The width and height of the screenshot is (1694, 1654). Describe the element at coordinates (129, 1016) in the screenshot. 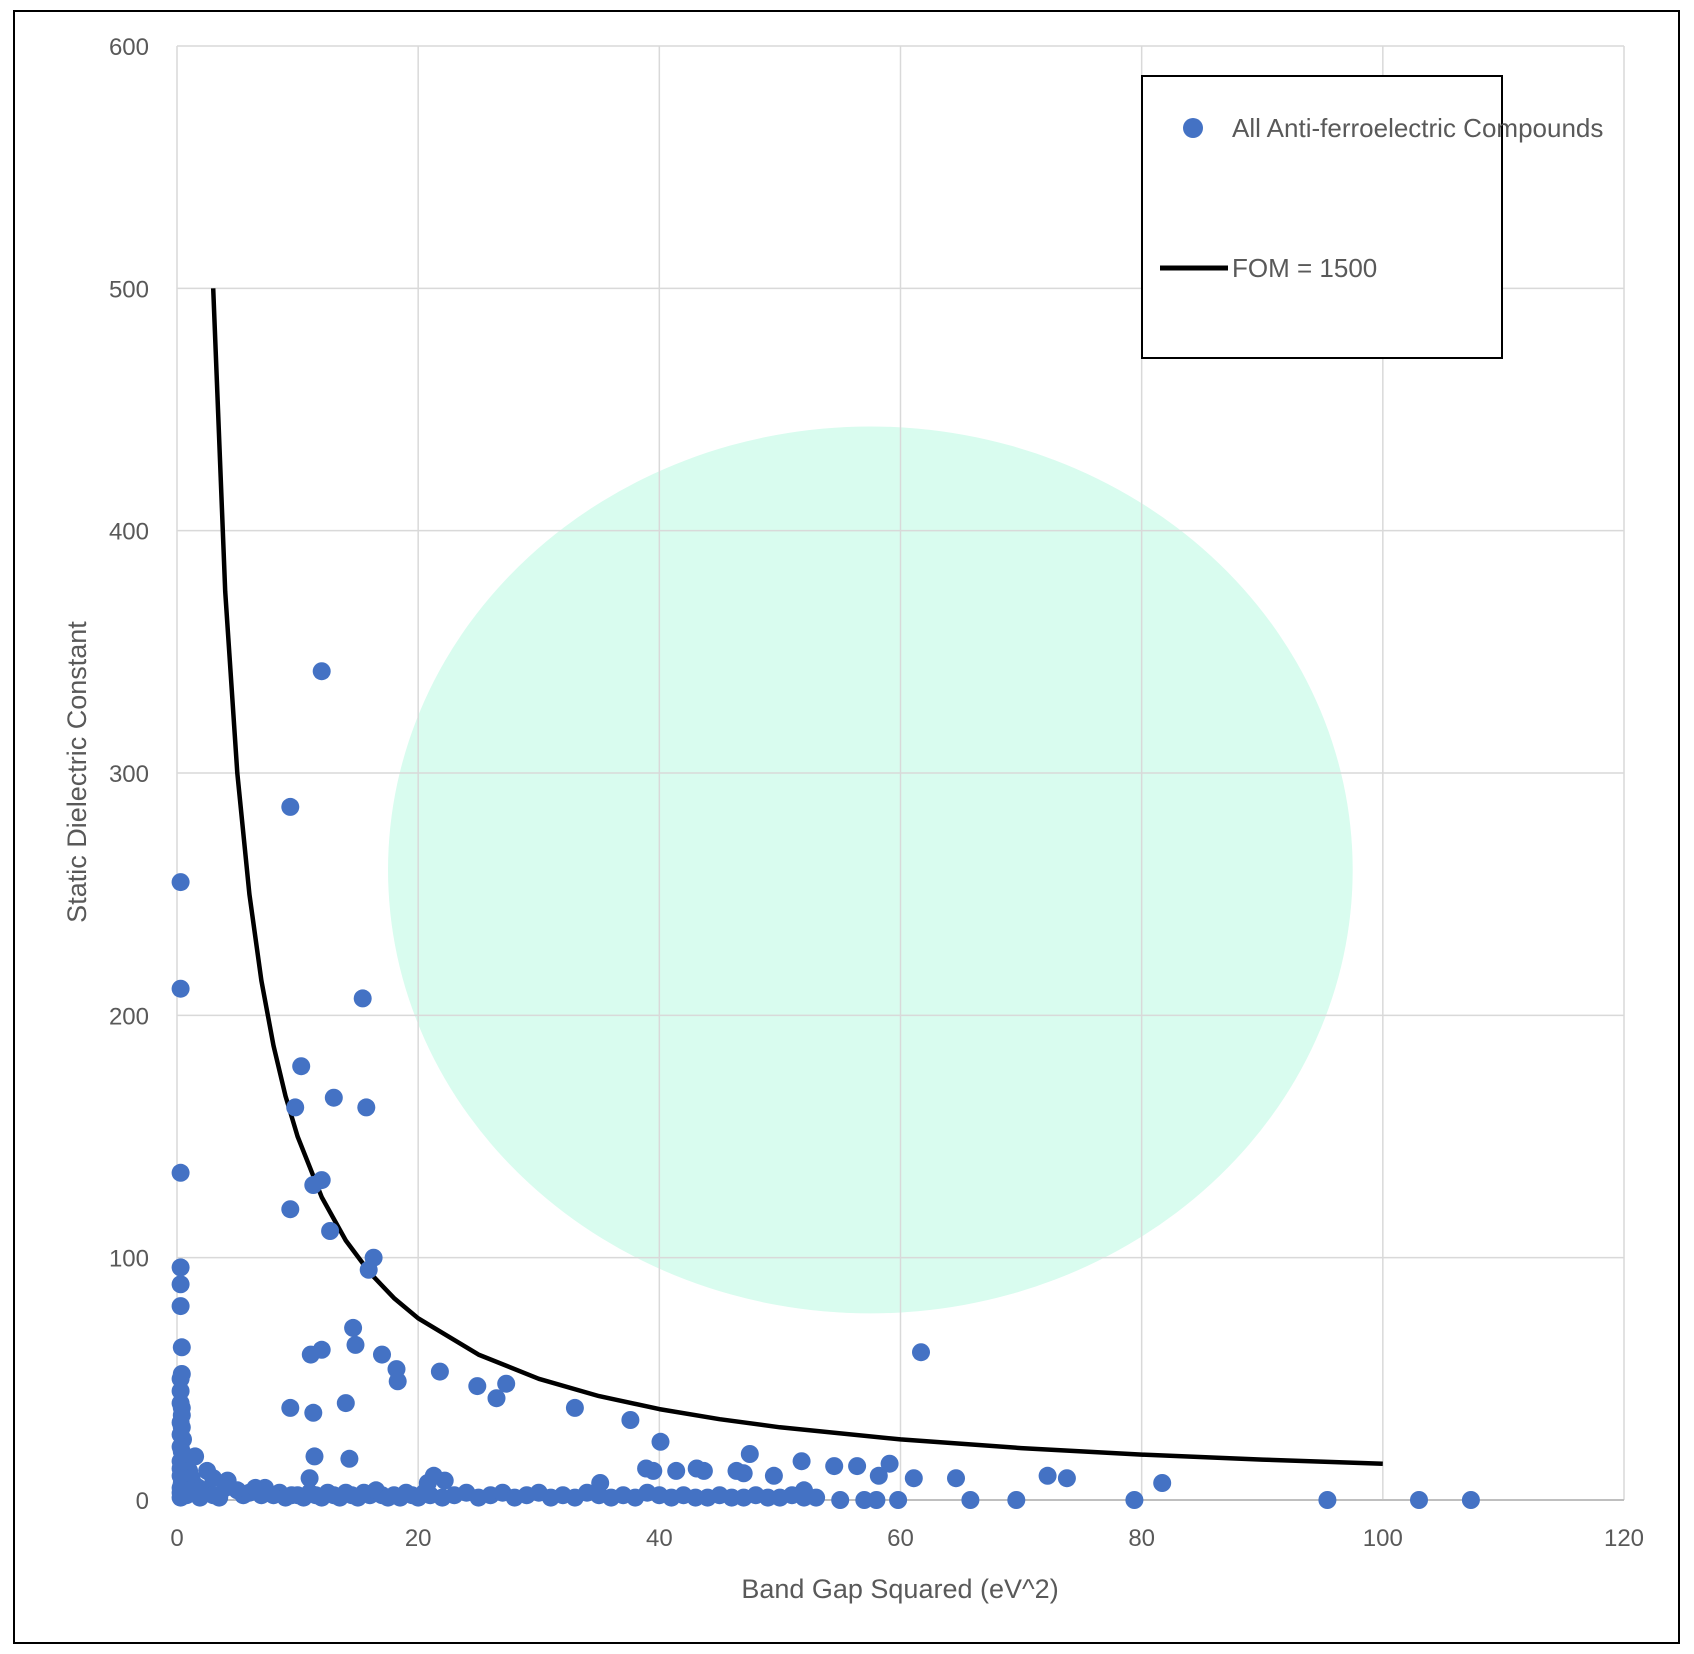

I see `y-tick-label: 200` at that location.